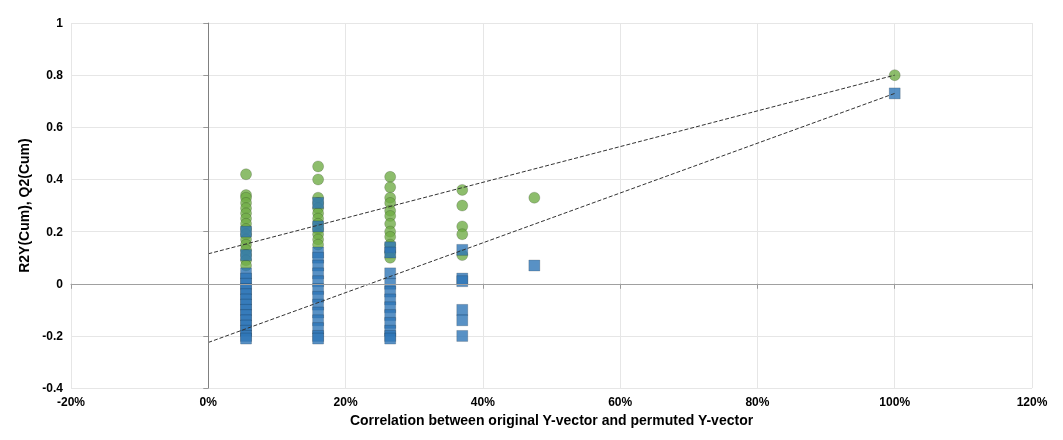 This screenshot has height=440, width=1063. What do you see at coordinates (1032, 402) in the screenshot?
I see `x-tick-label: 120%` at bounding box center [1032, 402].